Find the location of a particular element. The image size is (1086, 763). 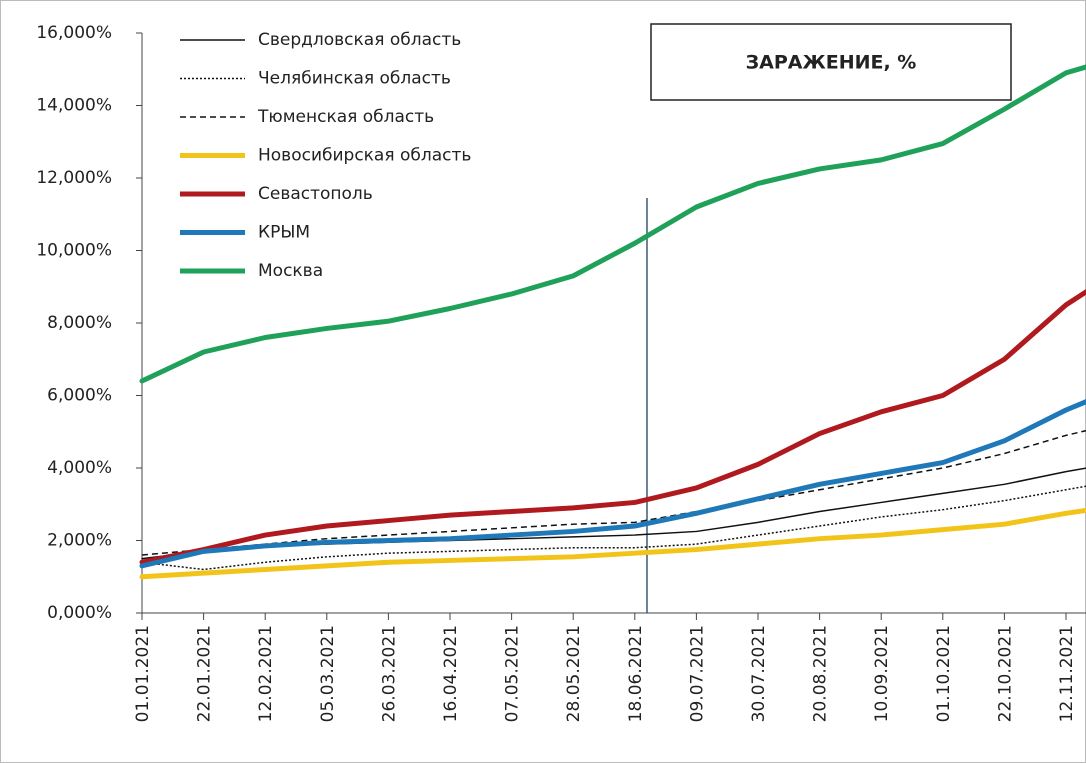

legend-label: Свердловская область is located at coordinates (359, 40).